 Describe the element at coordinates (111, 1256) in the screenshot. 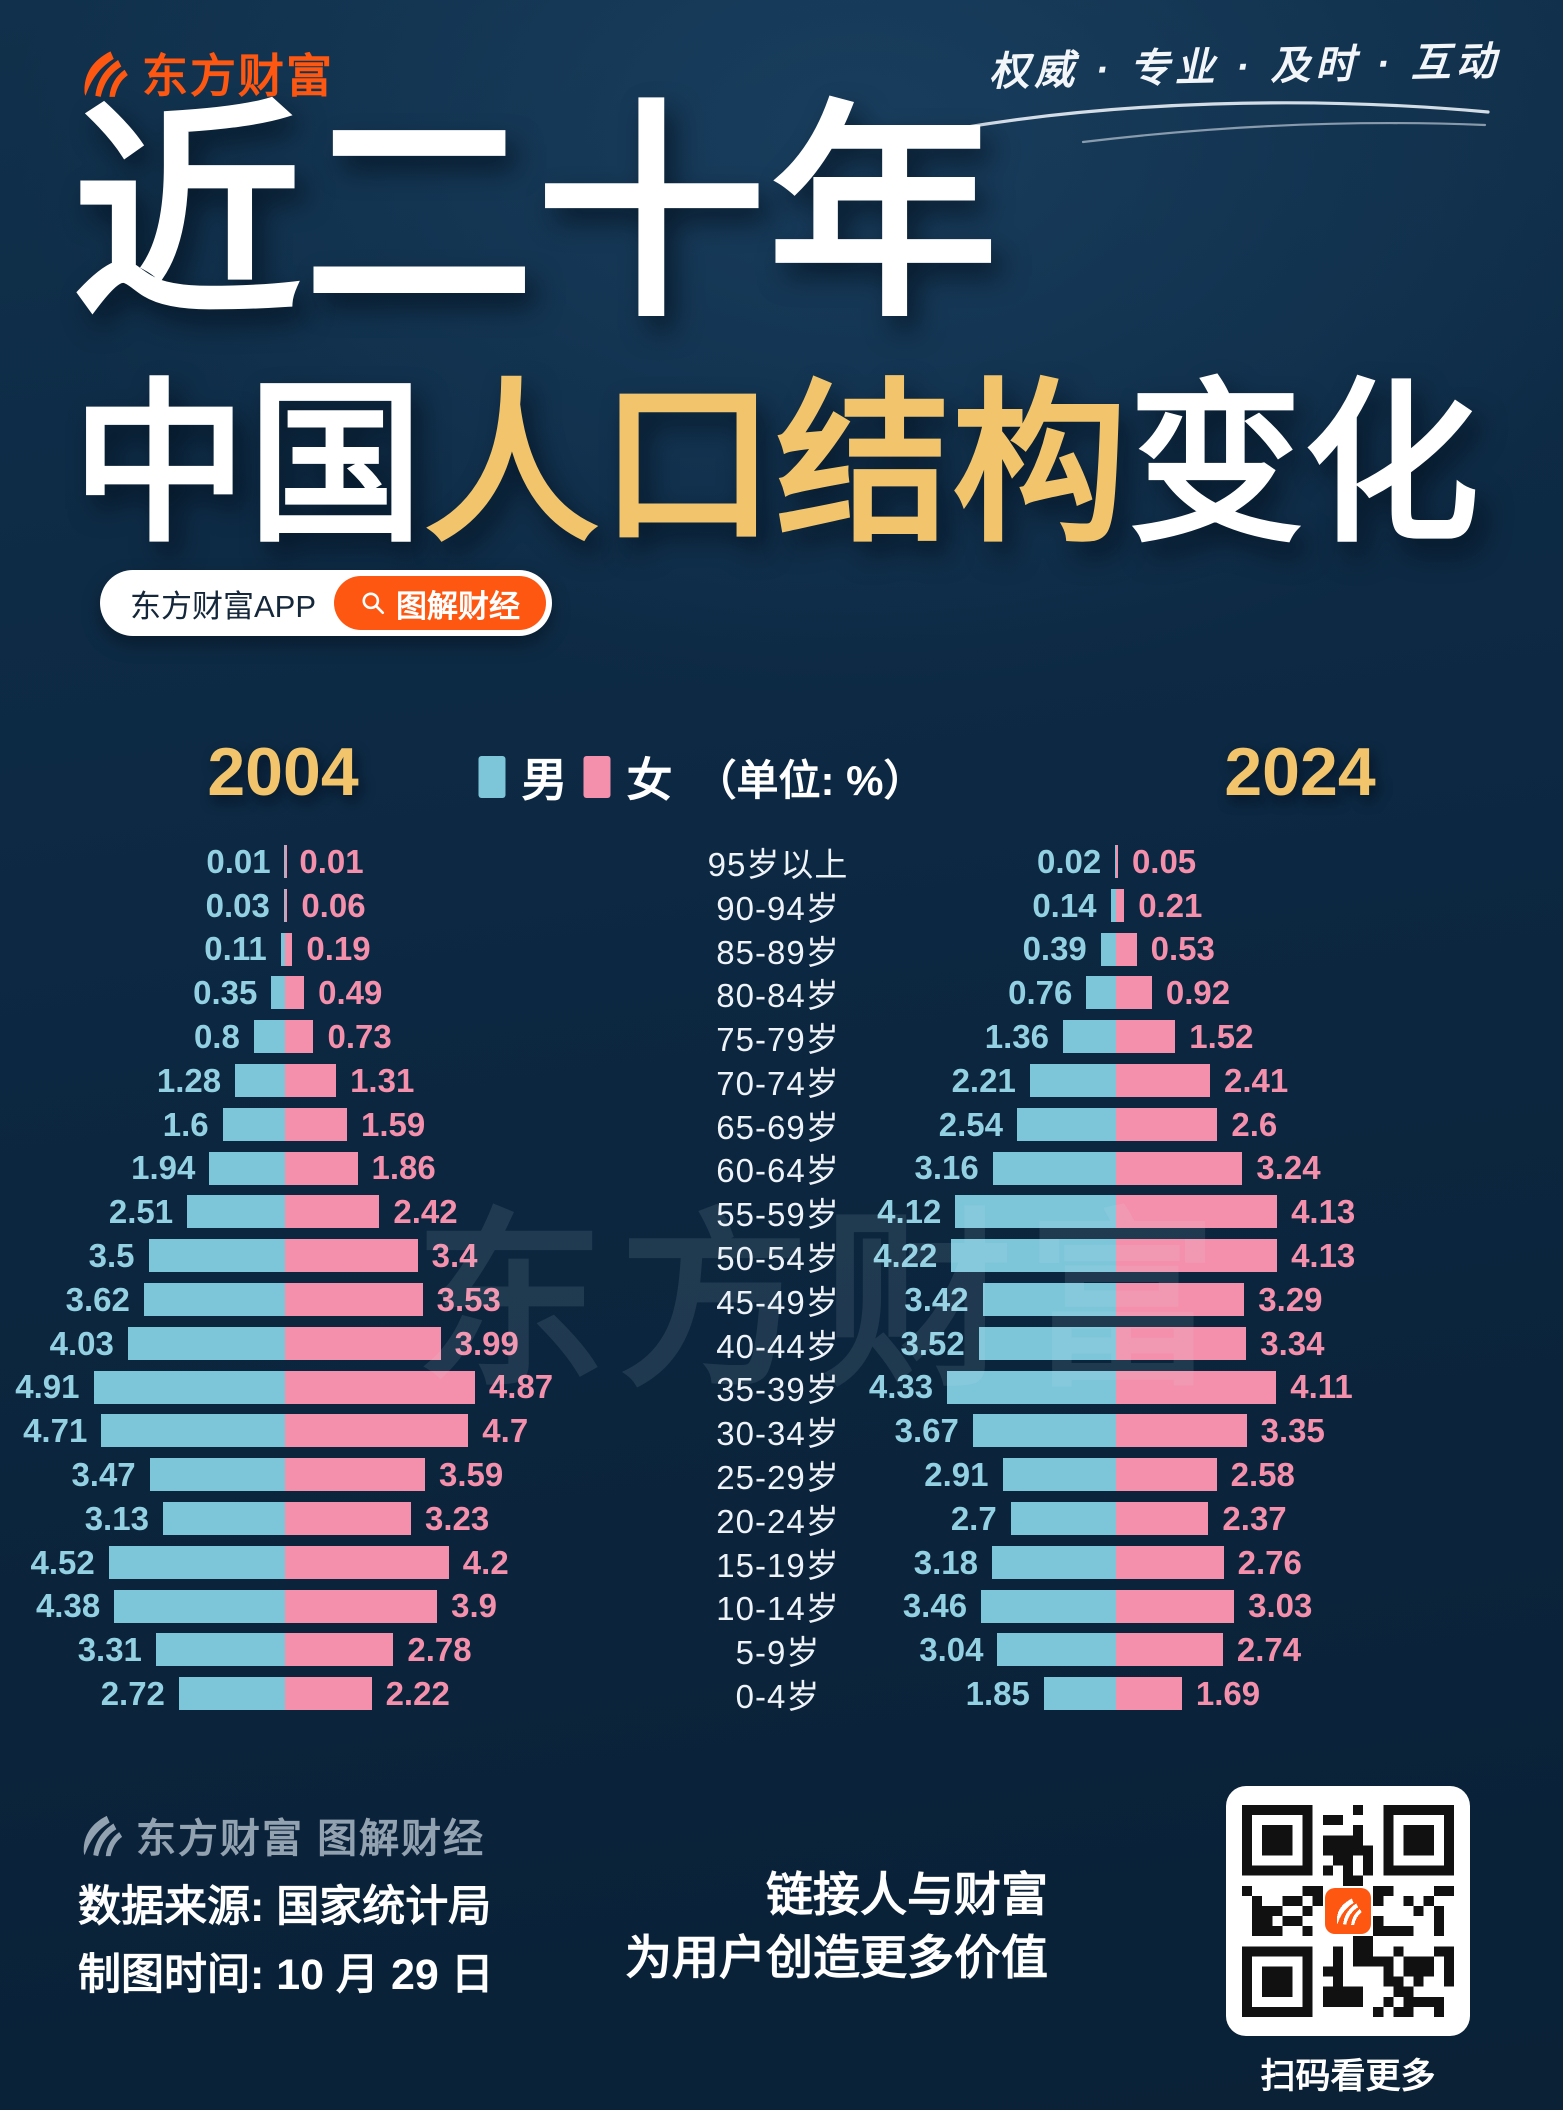

I see `male-value-2004: 3.5` at that location.